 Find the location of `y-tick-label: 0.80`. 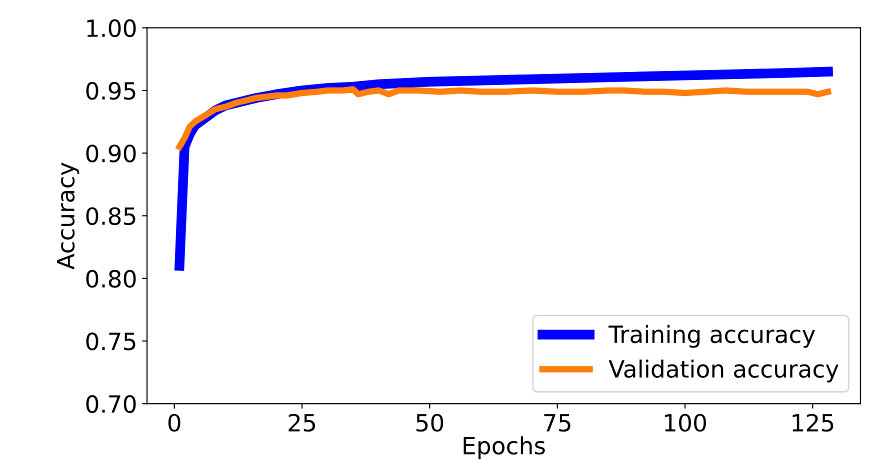

y-tick-label: 0.80 is located at coordinates (111, 279).